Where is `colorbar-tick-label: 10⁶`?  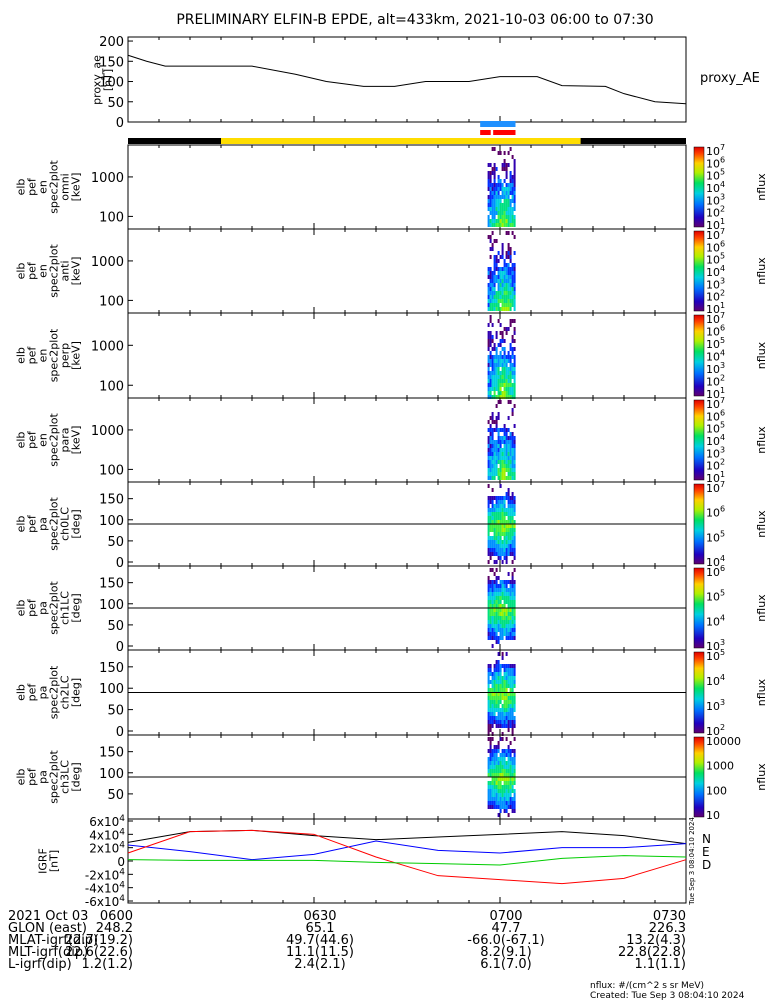
colorbar-tick-label: 10⁶ is located at coordinates (715, 162).